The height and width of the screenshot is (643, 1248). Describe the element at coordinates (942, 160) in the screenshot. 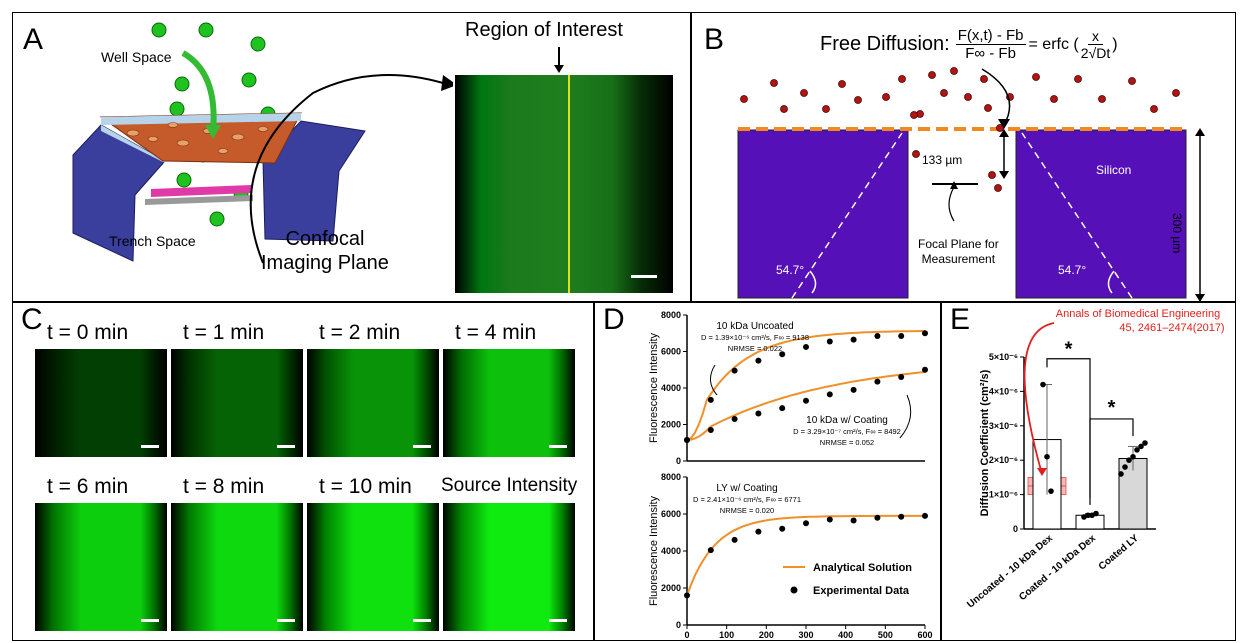

I see `depth-label: 133 µm` at that location.